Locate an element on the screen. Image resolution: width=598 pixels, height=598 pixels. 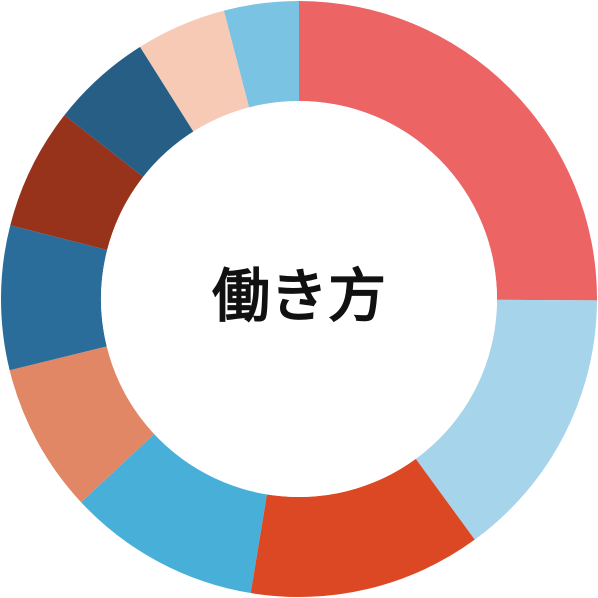
center-label: 働き方 is located at coordinates (299, 296).